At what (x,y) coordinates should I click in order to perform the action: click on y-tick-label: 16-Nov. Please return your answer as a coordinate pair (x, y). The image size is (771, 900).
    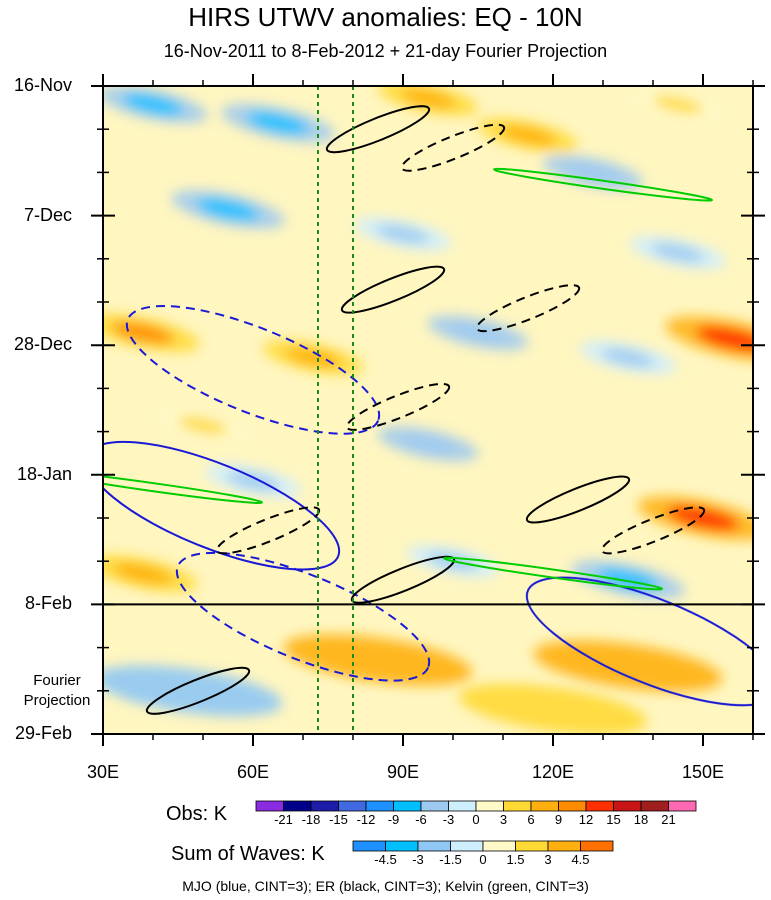
    Looking at the image, I should click on (42, 85).